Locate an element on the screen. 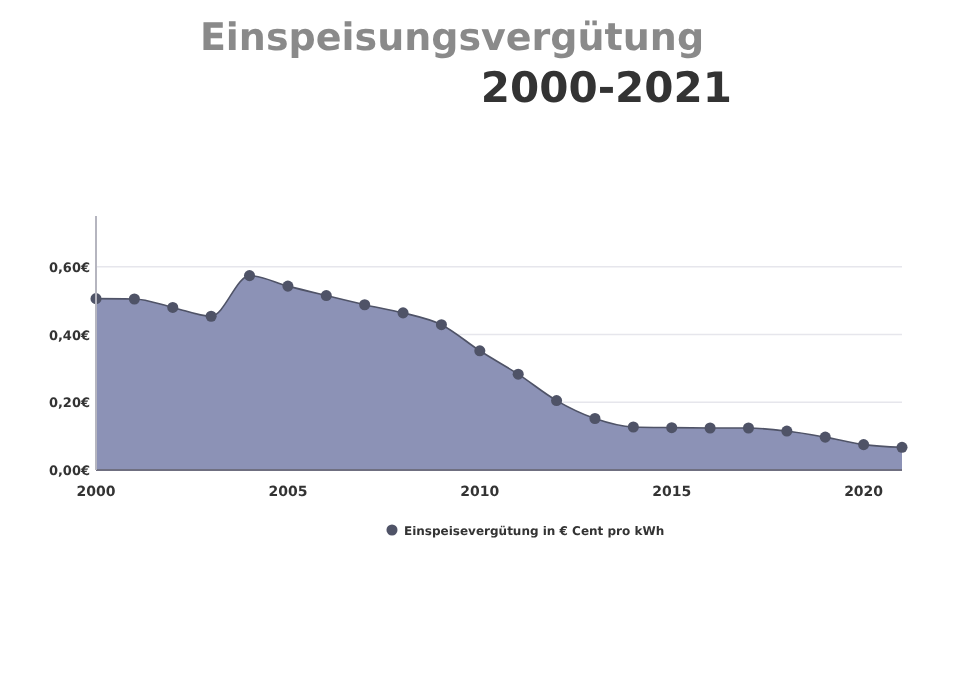 This screenshot has width=960, height=688. chart-subtitle: 2000-2021 is located at coordinates (606, 88).